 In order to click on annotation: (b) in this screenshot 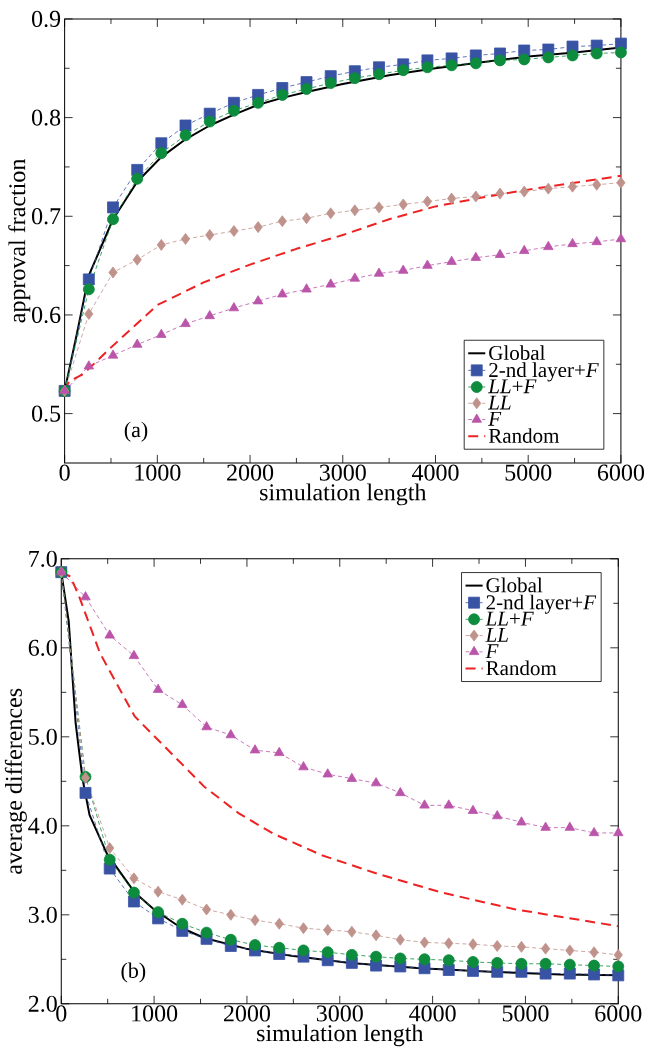, I will do `click(133, 972)`.